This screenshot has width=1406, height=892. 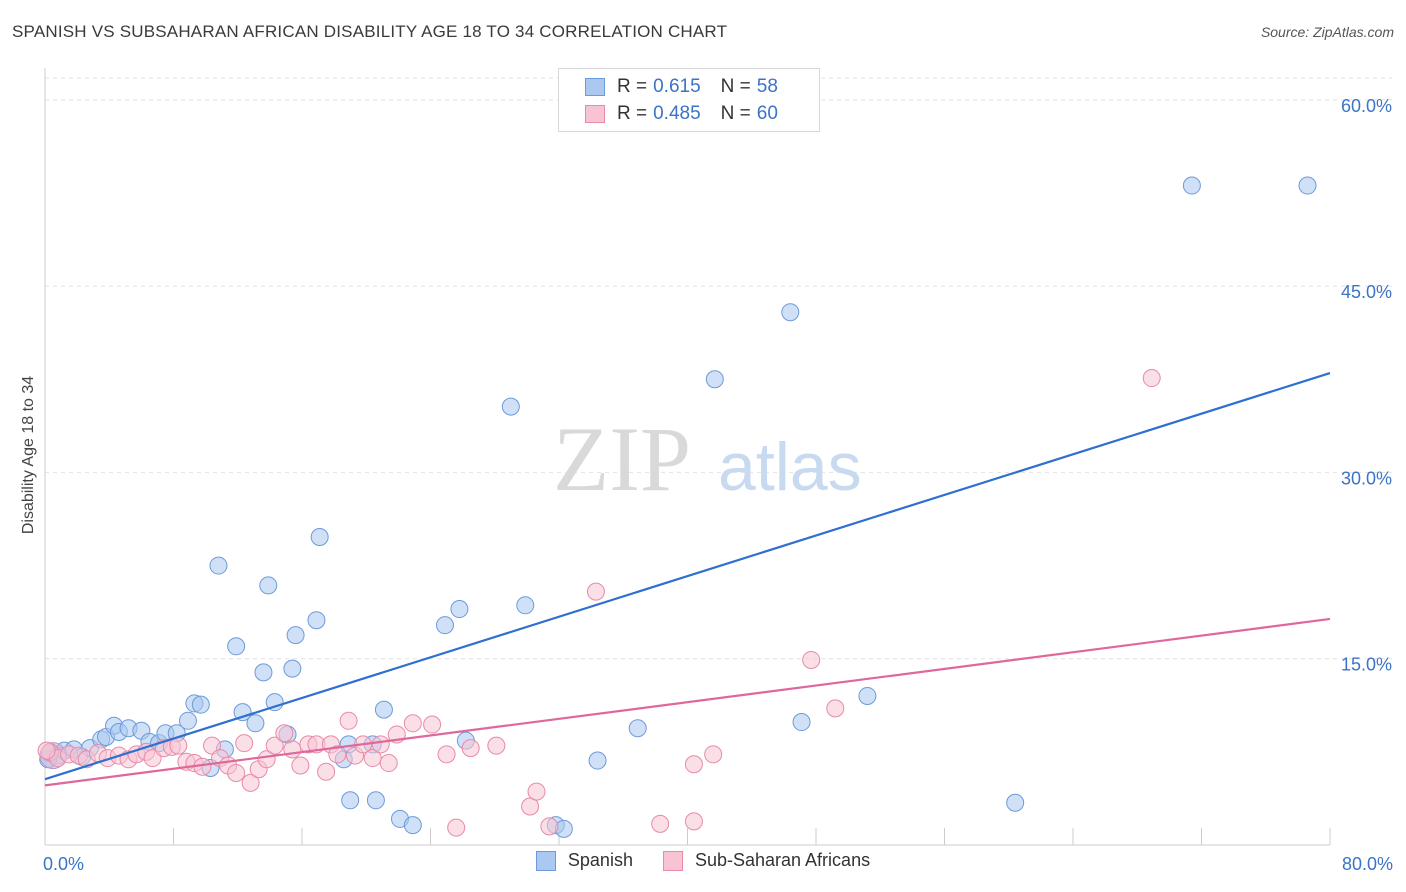 What do you see at coordinates (782, 860) in the screenshot?
I see `legend-label-subsaharan: Sub-Saharan Africans` at bounding box center [782, 860].